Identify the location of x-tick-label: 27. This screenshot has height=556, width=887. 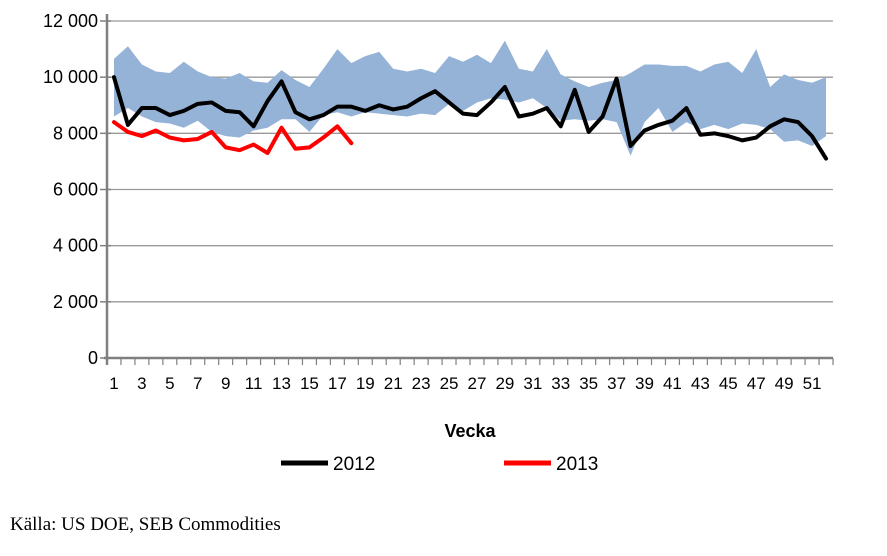
(477, 383).